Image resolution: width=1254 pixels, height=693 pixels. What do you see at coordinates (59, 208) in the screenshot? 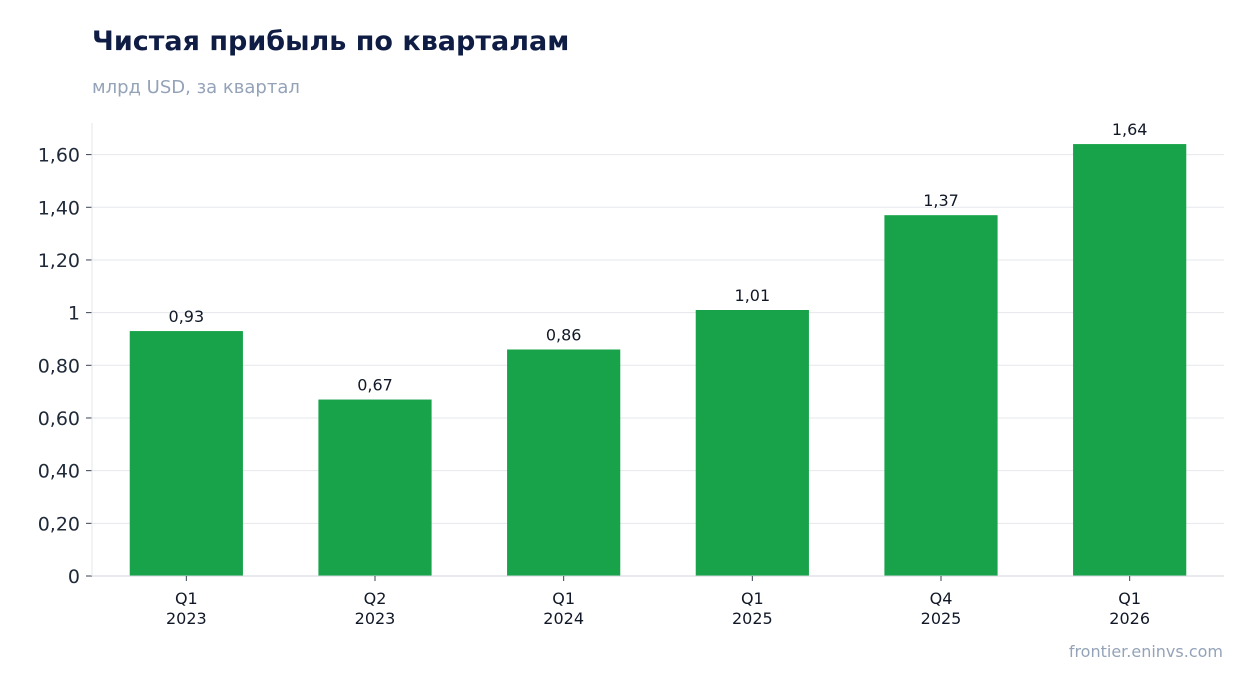
I see `y-tick-label: 1,40` at bounding box center [59, 208].